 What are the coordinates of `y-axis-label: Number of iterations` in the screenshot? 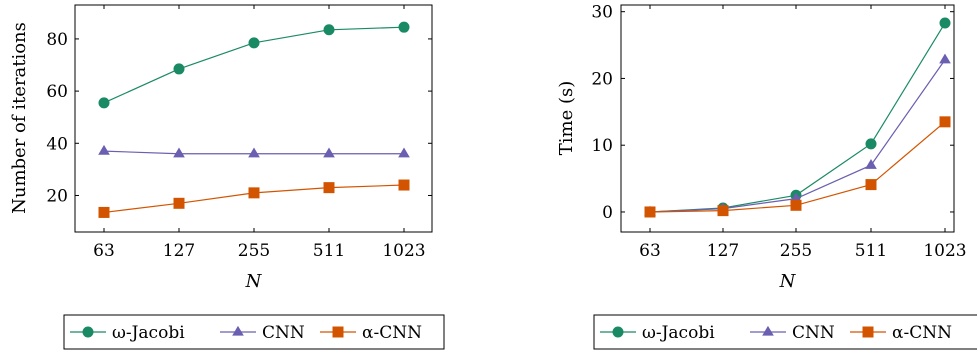 It's located at (19, 118).